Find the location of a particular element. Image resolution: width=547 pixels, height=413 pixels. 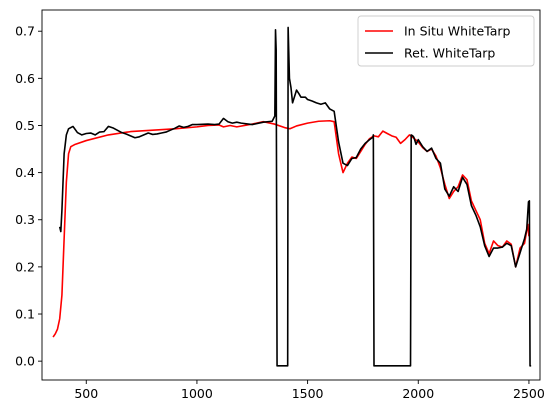

legend-label-in-situ: In Situ WhiteTarp is located at coordinates (457, 31).